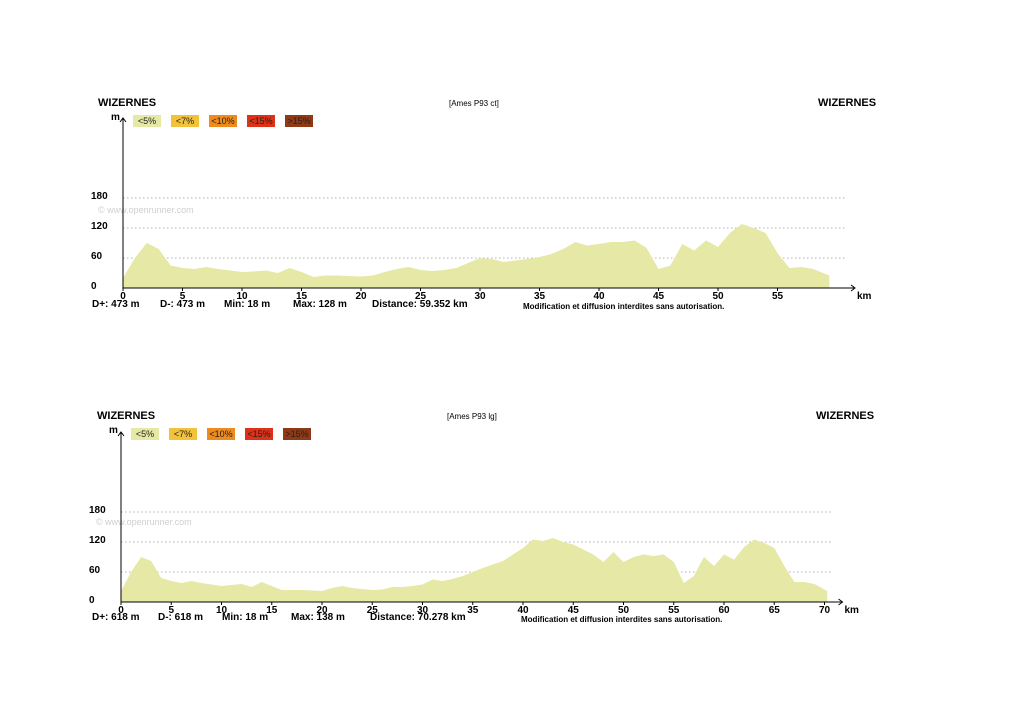 The image size is (1024, 717). What do you see at coordinates (318, 617) in the screenshot?
I see `max-elevation: Max: 138 m` at bounding box center [318, 617].